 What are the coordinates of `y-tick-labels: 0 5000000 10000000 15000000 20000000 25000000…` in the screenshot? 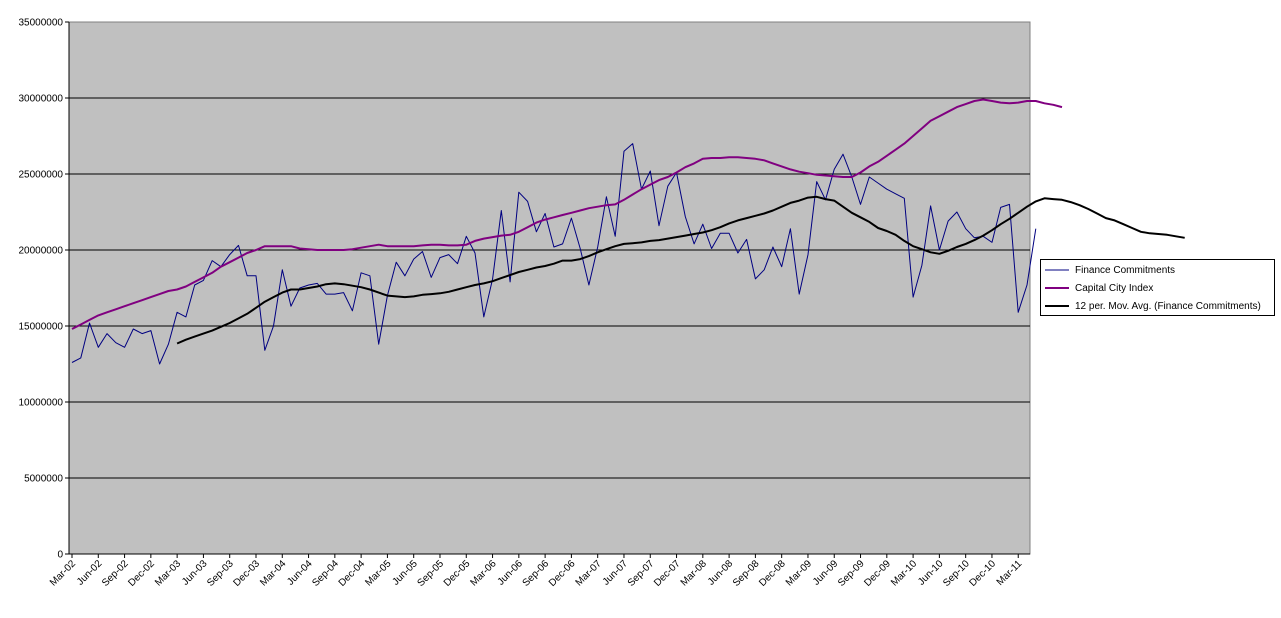 It's located at (44, 289).